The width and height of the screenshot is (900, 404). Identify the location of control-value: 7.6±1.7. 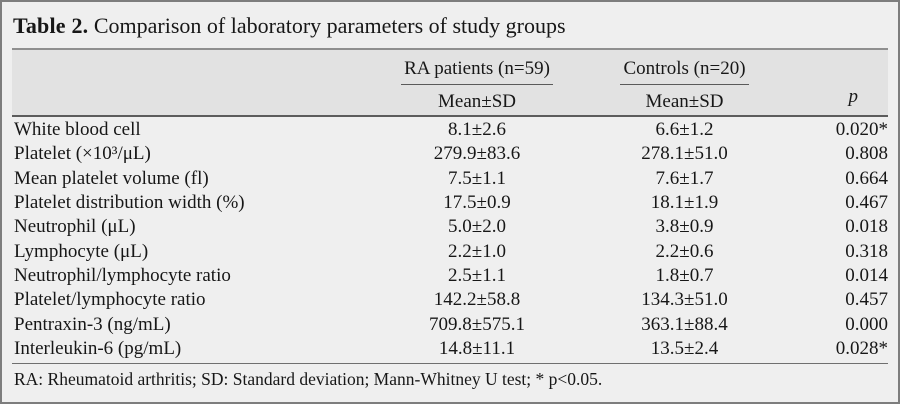
(684, 178).